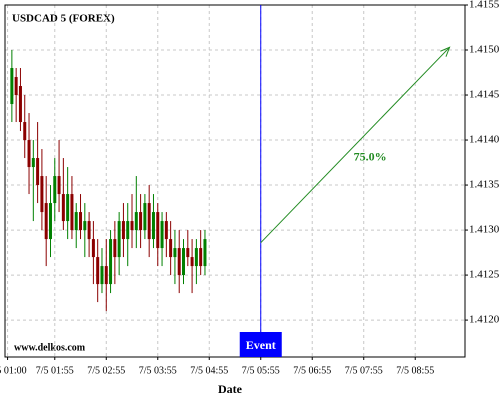  What do you see at coordinates (484, 320) in the screenshot?
I see `y-tick-label: 1.4120` at bounding box center [484, 320].